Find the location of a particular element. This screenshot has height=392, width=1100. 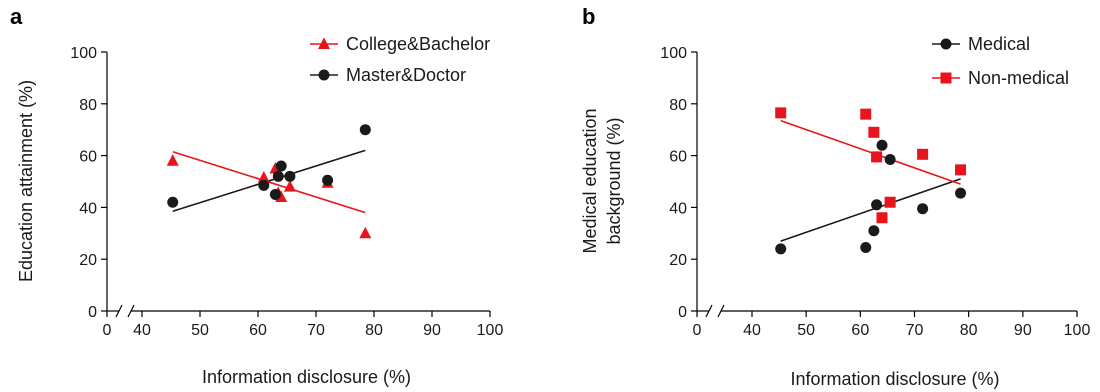

legend-label: Master&Doctor is located at coordinates (406, 75).